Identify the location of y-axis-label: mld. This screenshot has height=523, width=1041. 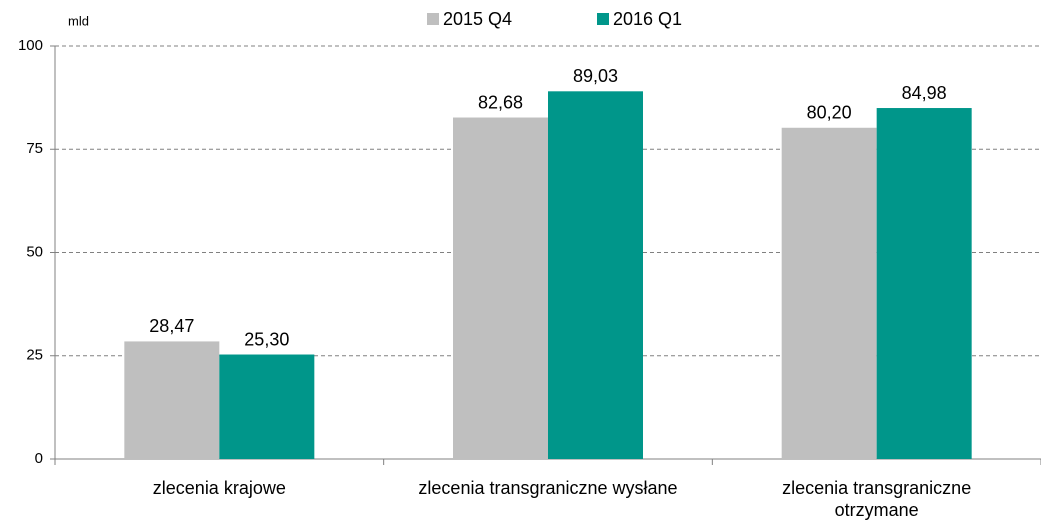
(78, 20).